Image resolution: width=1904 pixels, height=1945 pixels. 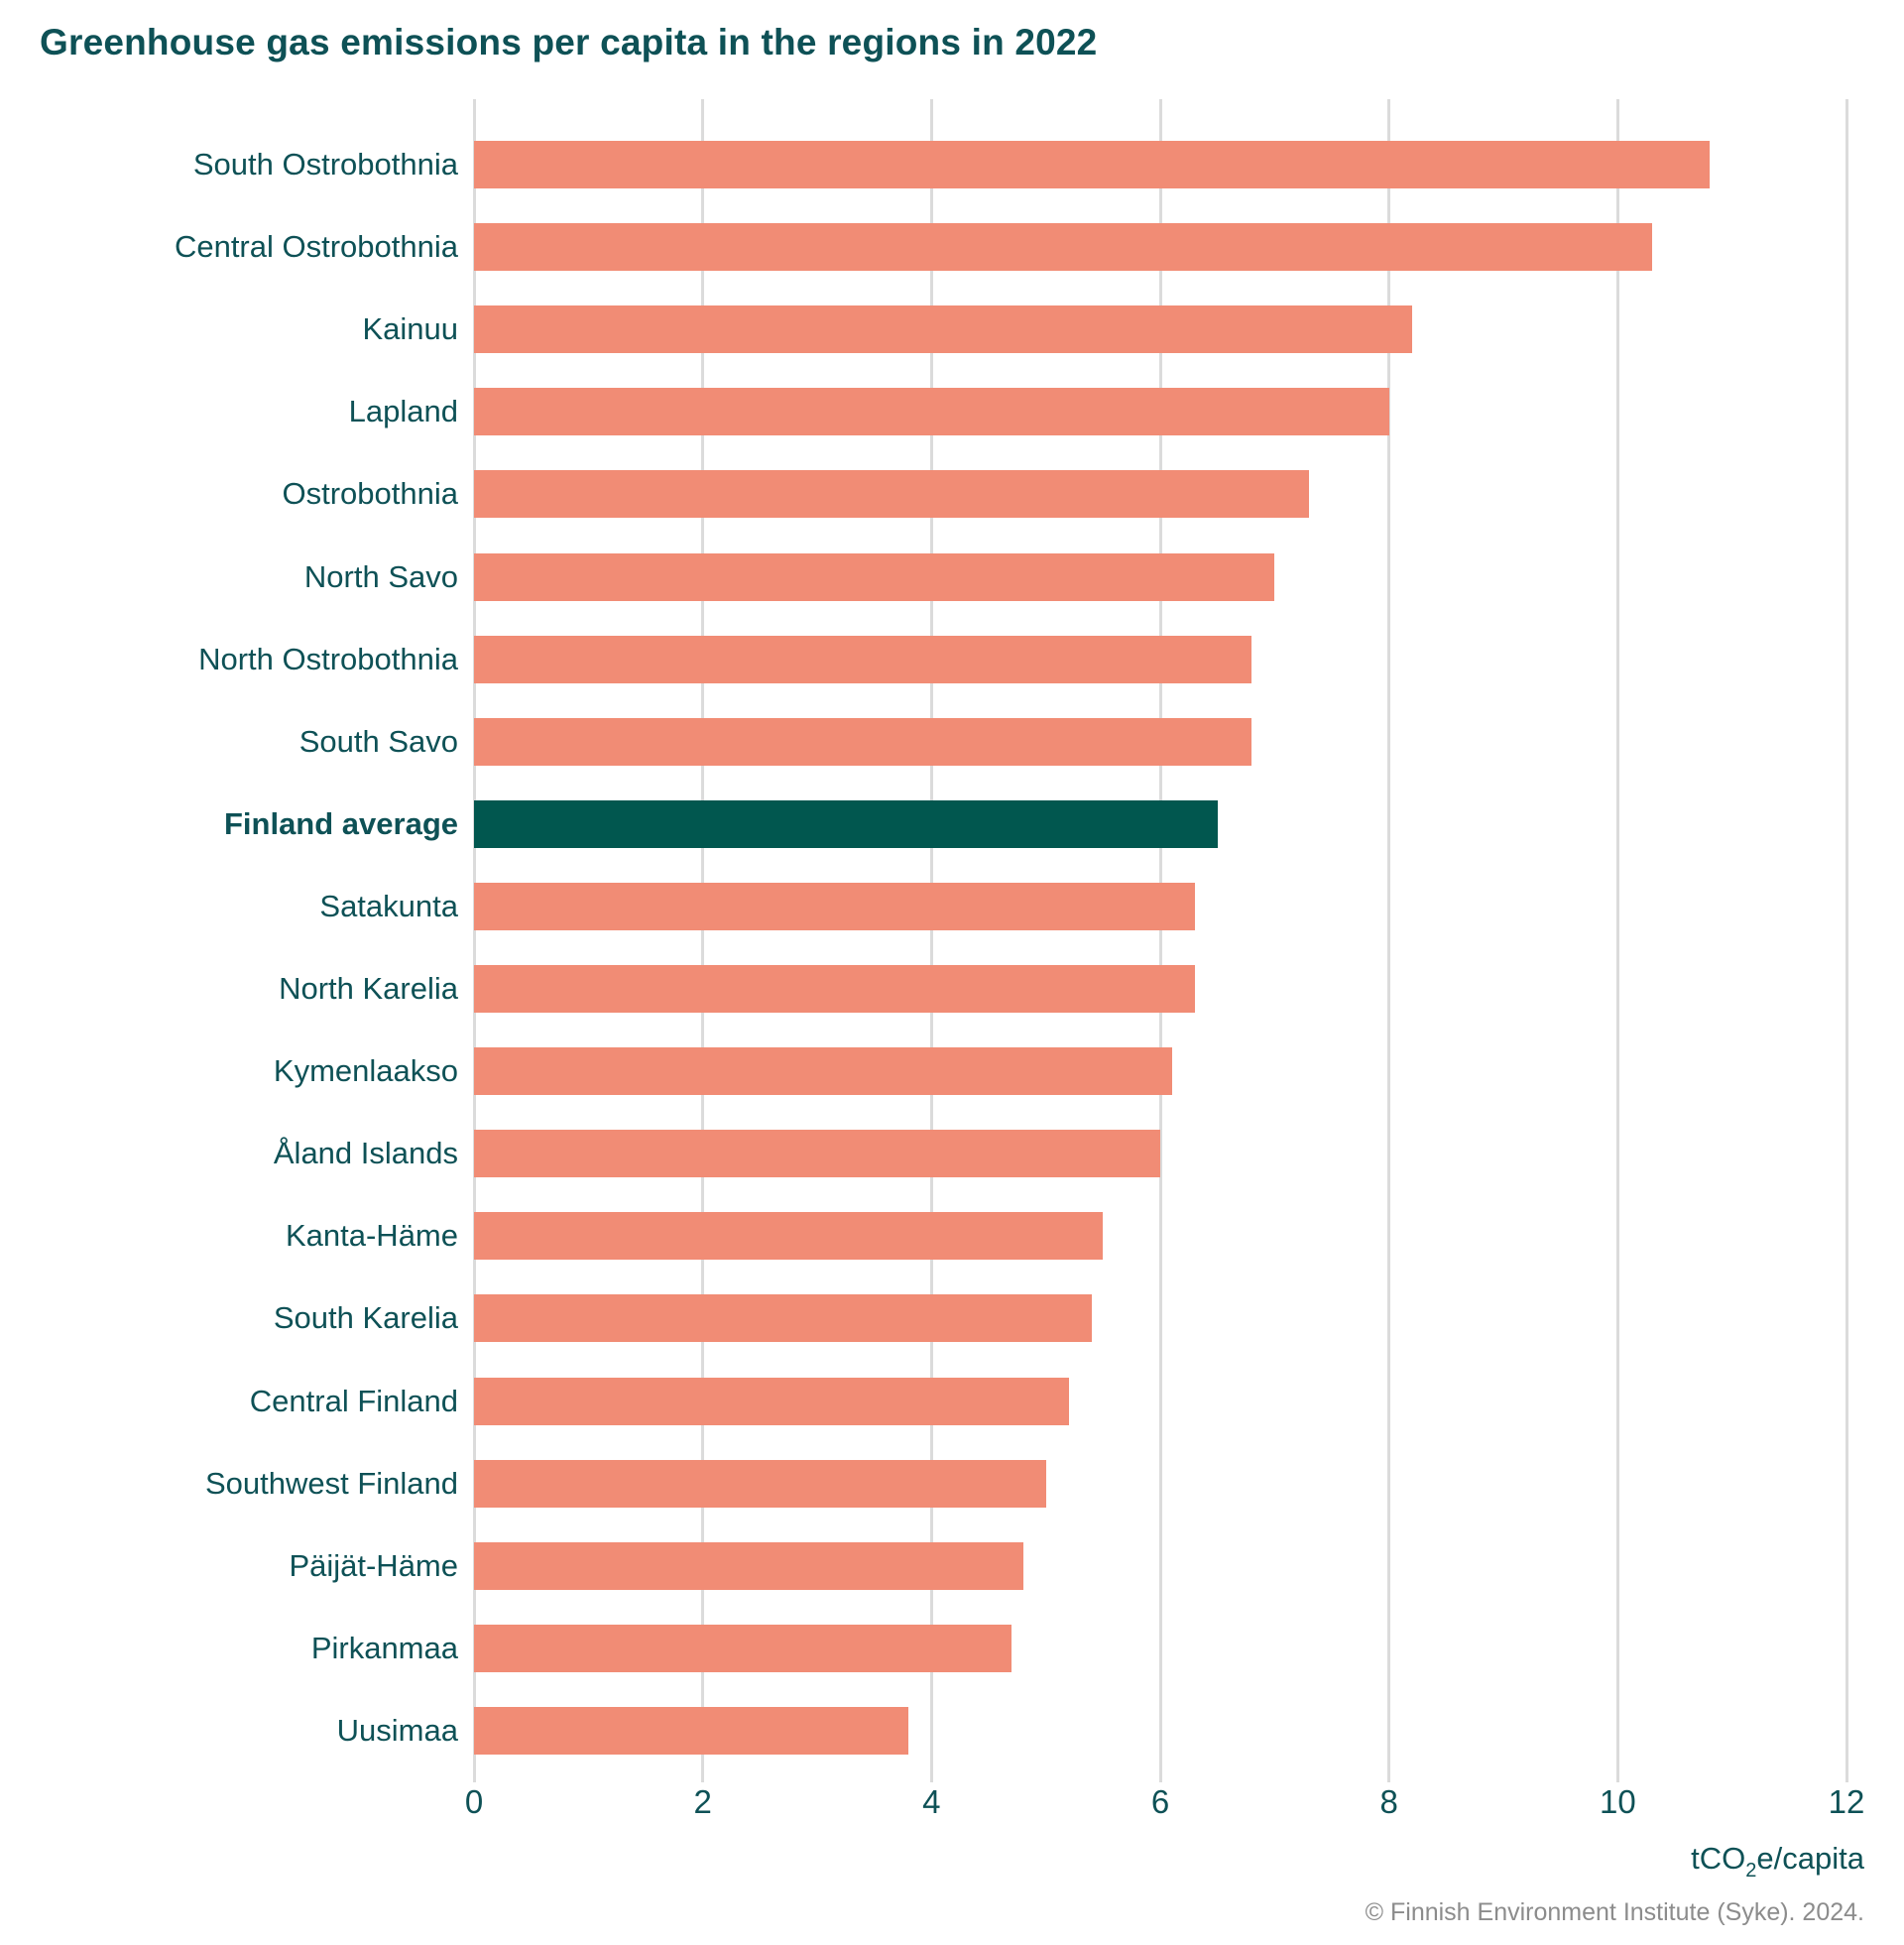 I want to click on bar-kainuu, so click(x=943, y=330).